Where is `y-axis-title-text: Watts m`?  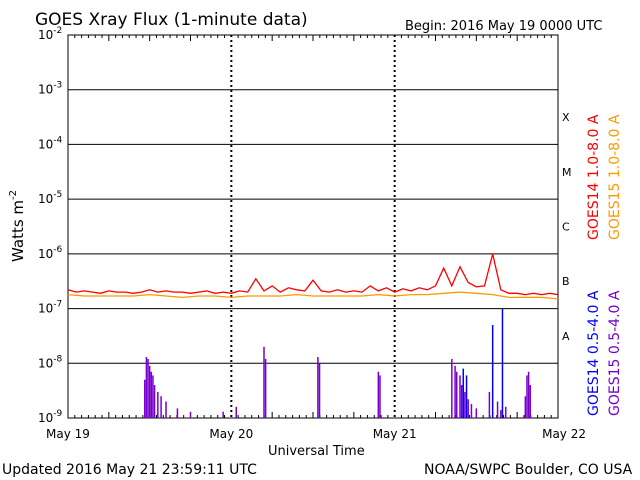 y-axis-title-text: Watts m is located at coordinates (18, 231).